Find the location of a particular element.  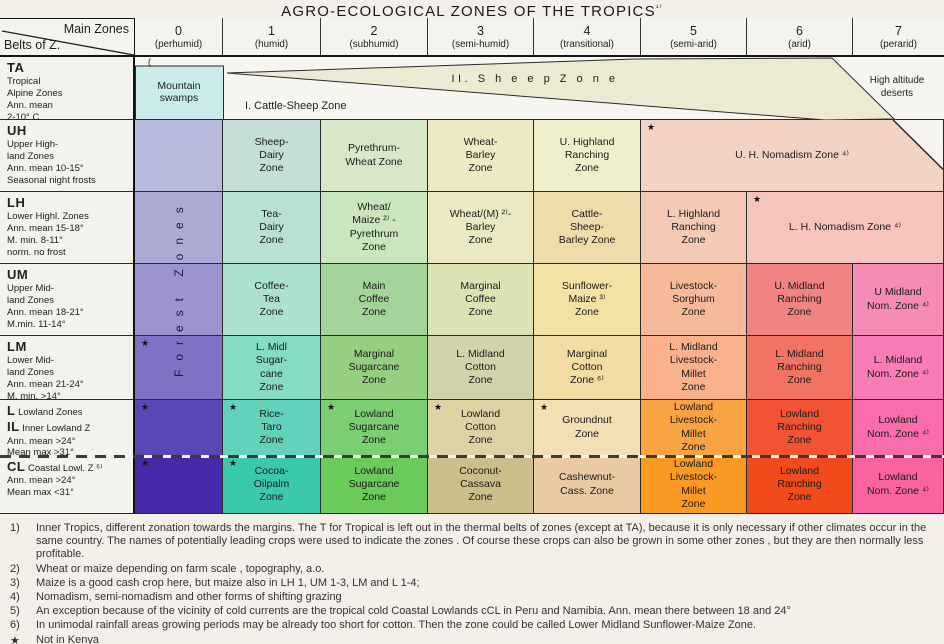

column-name: (perarid) is located at coordinates (898, 44).